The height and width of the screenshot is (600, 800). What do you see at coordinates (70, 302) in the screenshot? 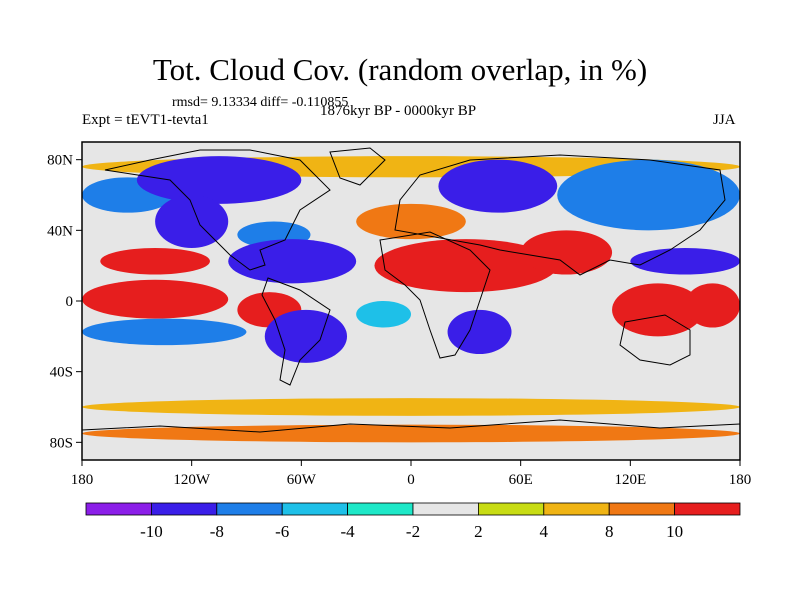
I see `y-tick-label: 0` at bounding box center [70, 302].